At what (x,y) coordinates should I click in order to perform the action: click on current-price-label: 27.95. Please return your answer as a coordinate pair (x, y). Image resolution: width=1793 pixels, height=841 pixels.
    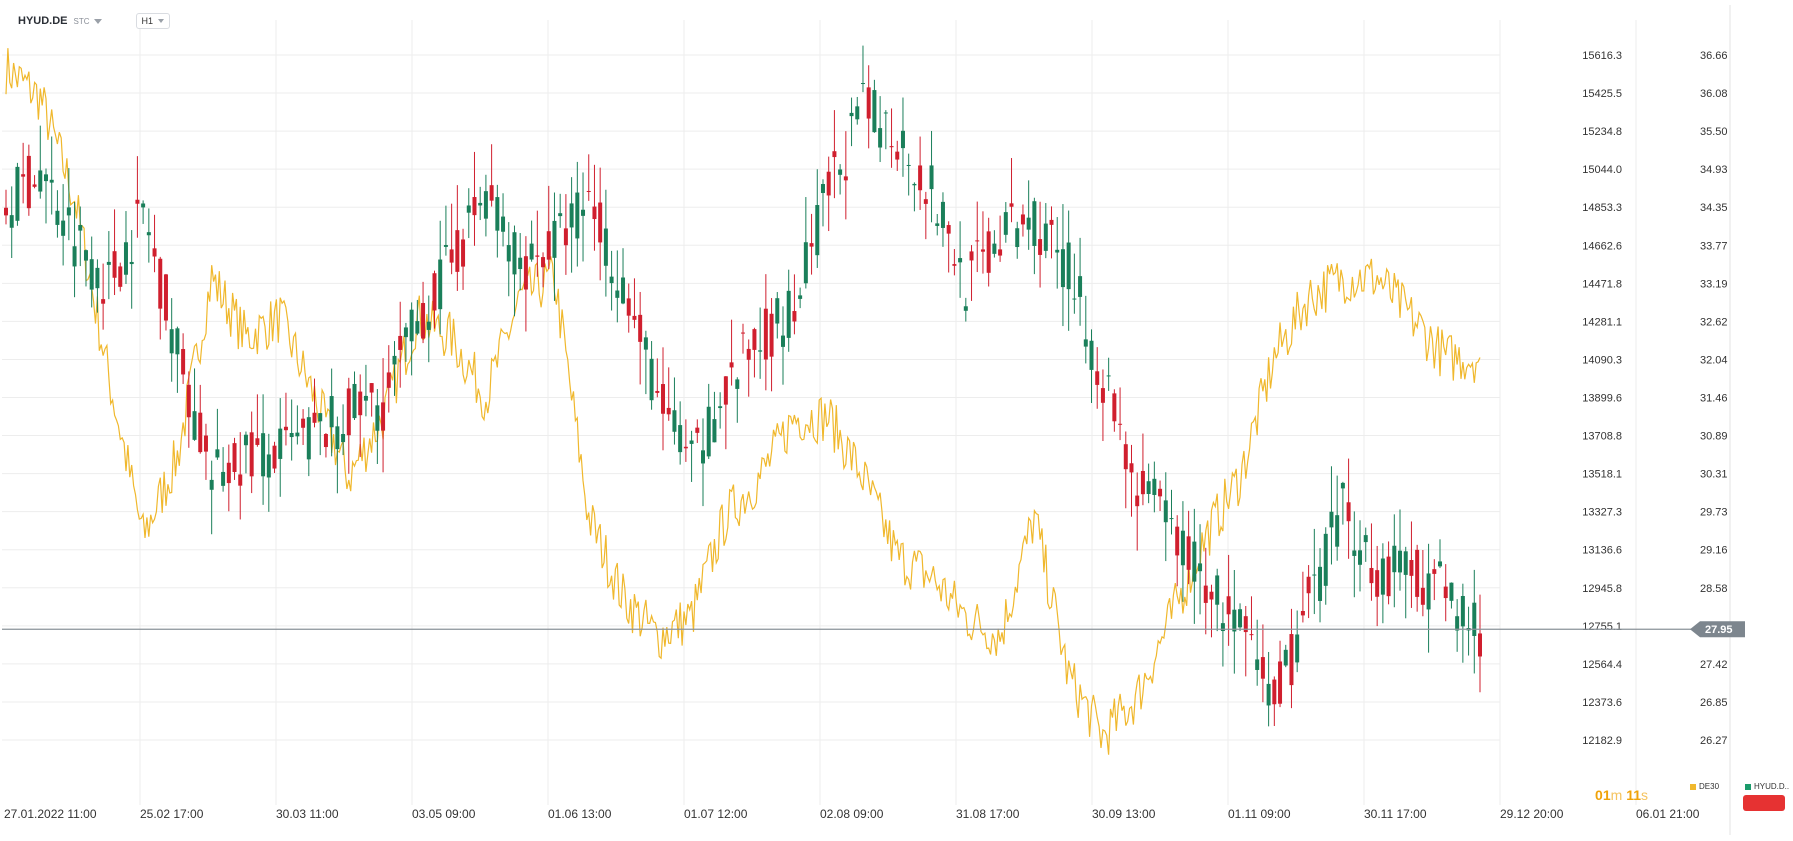
    Looking at the image, I should click on (1719, 630).